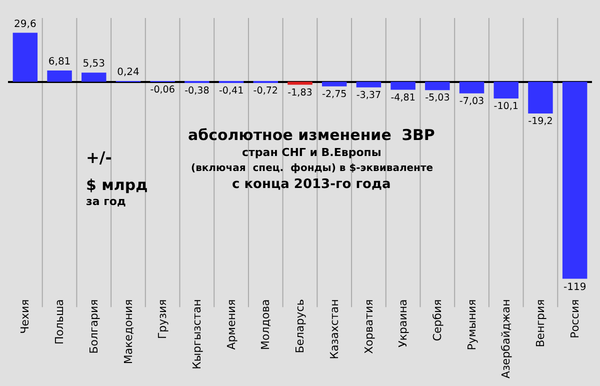 The width and height of the screenshot is (600, 386). What do you see at coordinates (300, 92) in the screenshot?
I see `data-label: -1,83` at bounding box center [300, 92].